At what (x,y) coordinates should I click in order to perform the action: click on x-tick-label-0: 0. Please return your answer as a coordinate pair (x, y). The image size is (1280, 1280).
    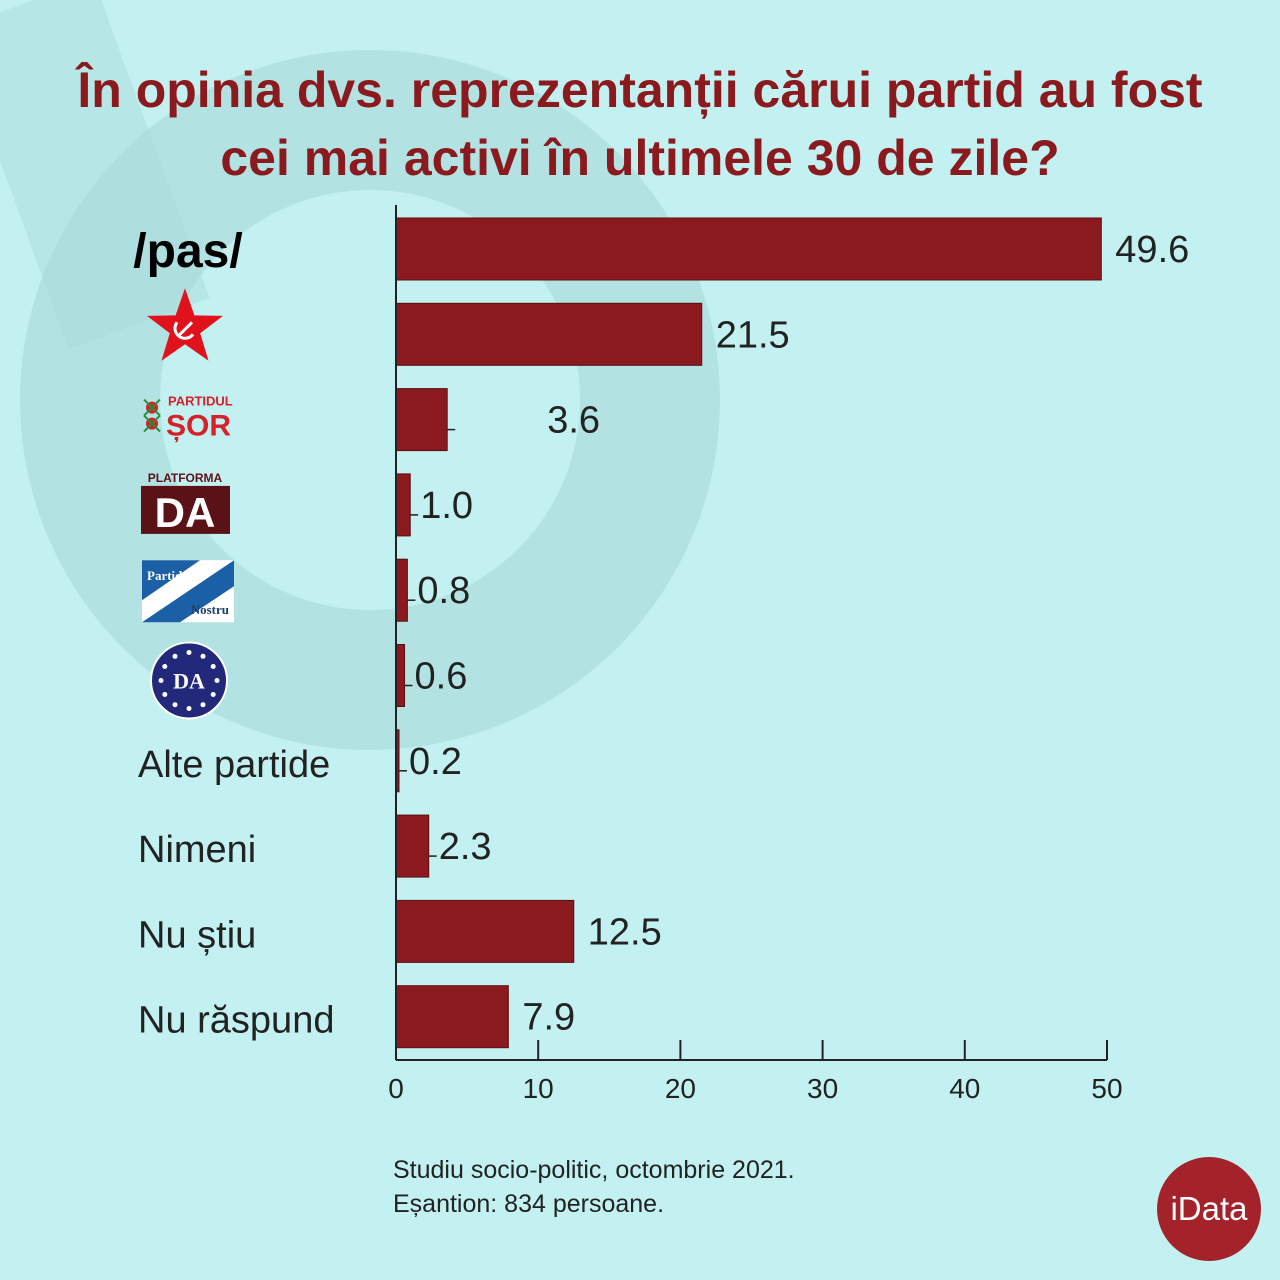
    Looking at the image, I should click on (396, 1088).